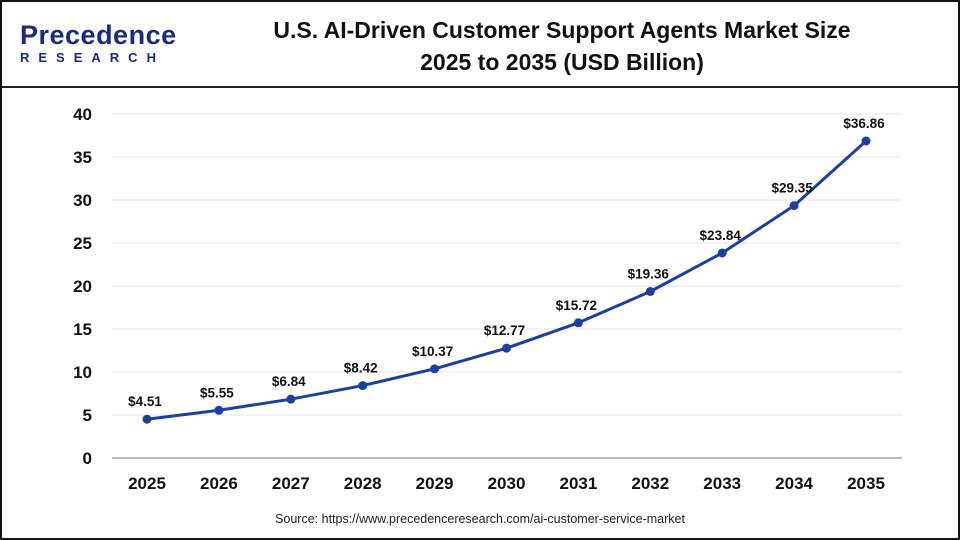 This screenshot has height=540, width=960. What do you see at coordinates (794, 483) in the screenshot?
I see `x-tick-label: 2034` at bounding box center [794, 483].